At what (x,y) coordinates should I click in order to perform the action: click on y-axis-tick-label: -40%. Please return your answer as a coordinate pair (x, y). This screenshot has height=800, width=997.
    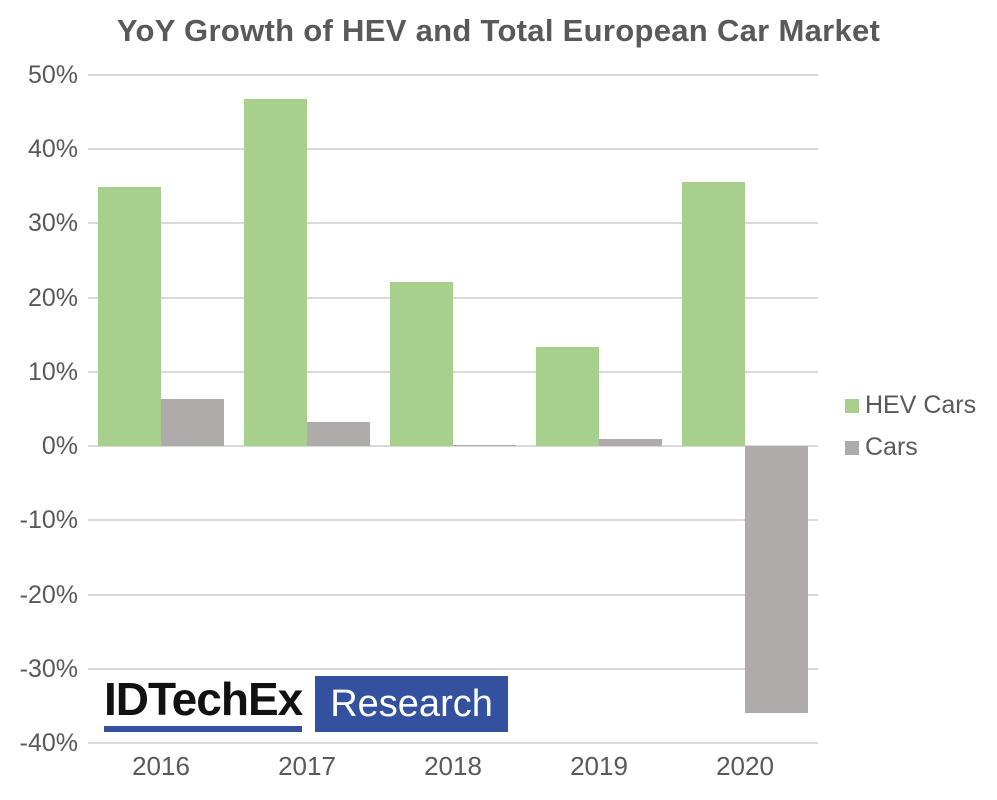
    Looking at the image, I should click on (48, 743).